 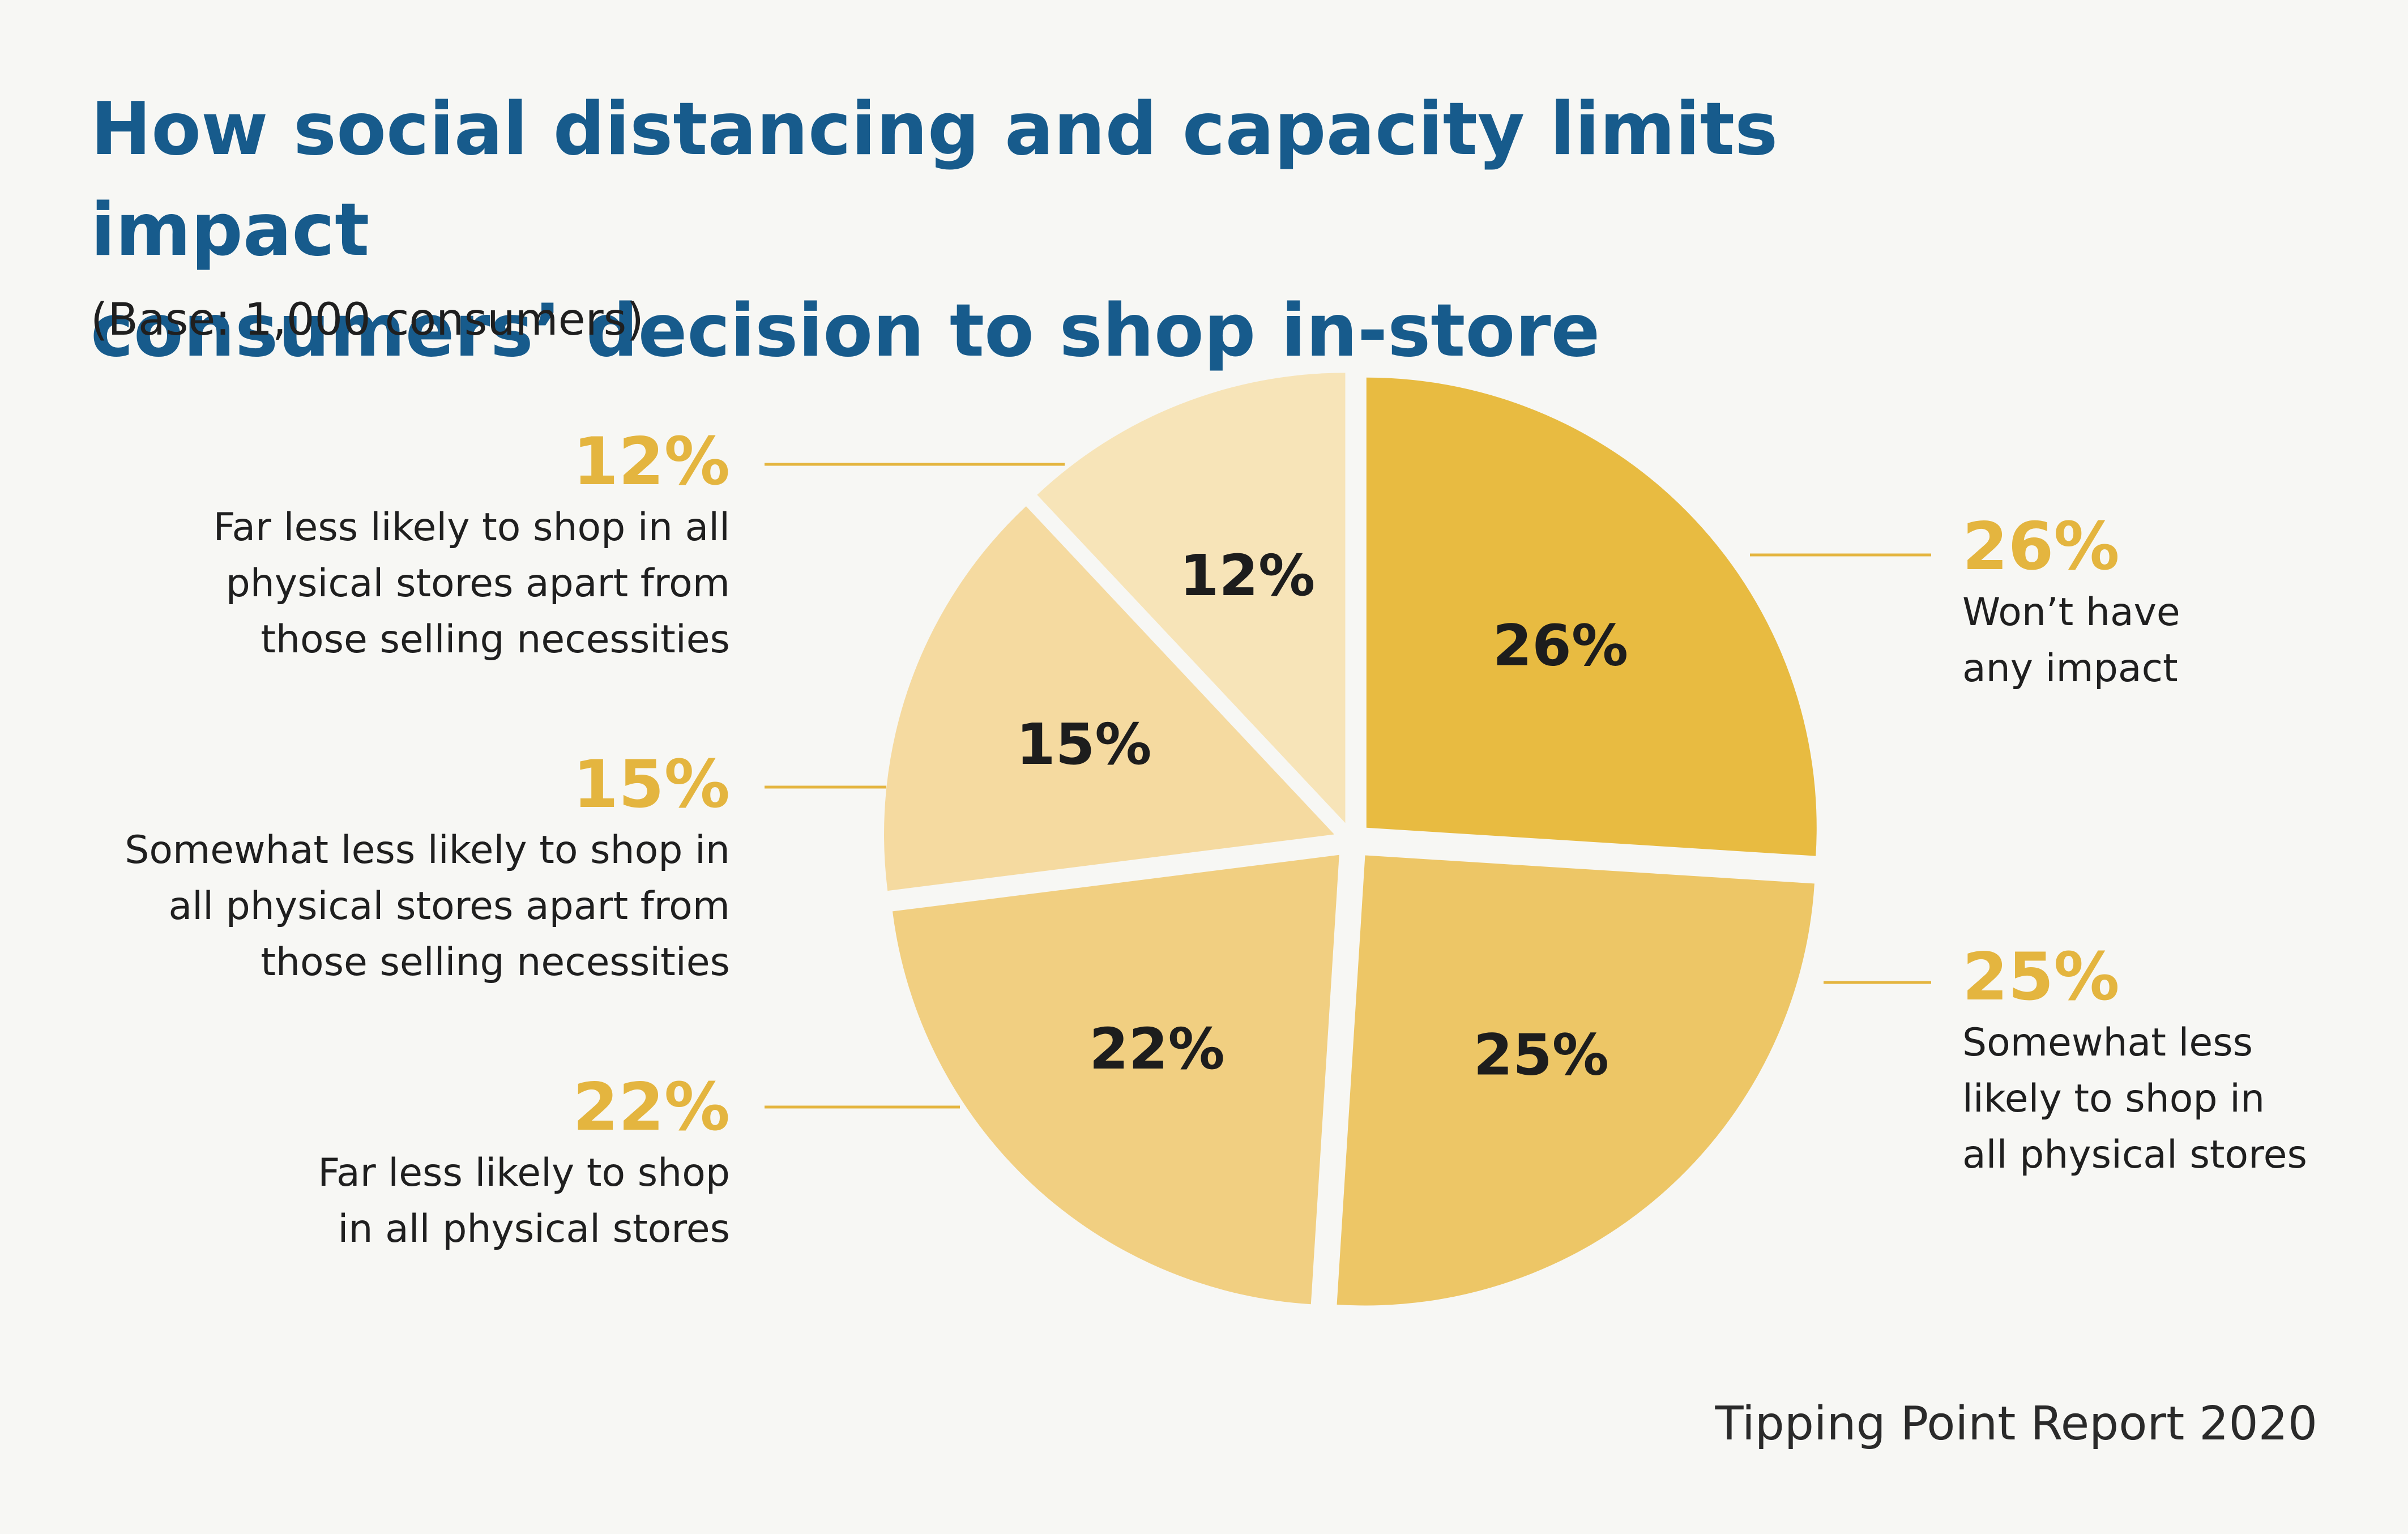 What do you see at coordinates (1083, 744) in the screenshot?
I see `pie-slice-label-somewhat-less-except-necessities: 15%` at bounding box center [1083, 744].